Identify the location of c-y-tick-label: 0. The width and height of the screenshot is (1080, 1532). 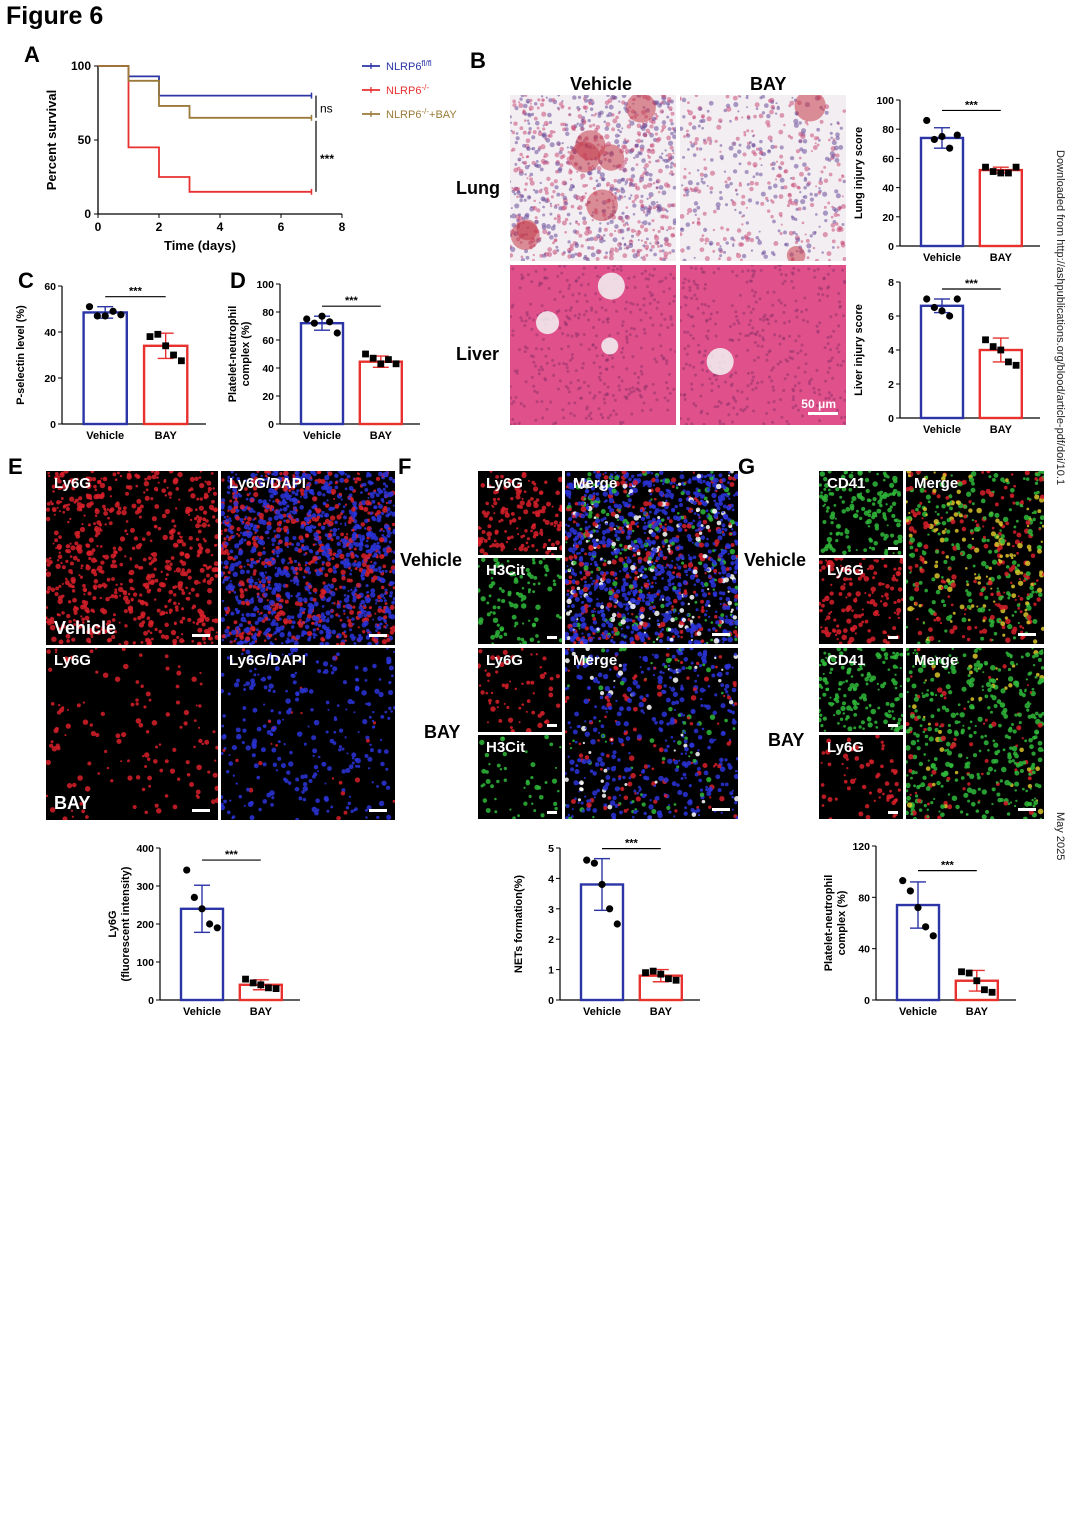
(53, 425).